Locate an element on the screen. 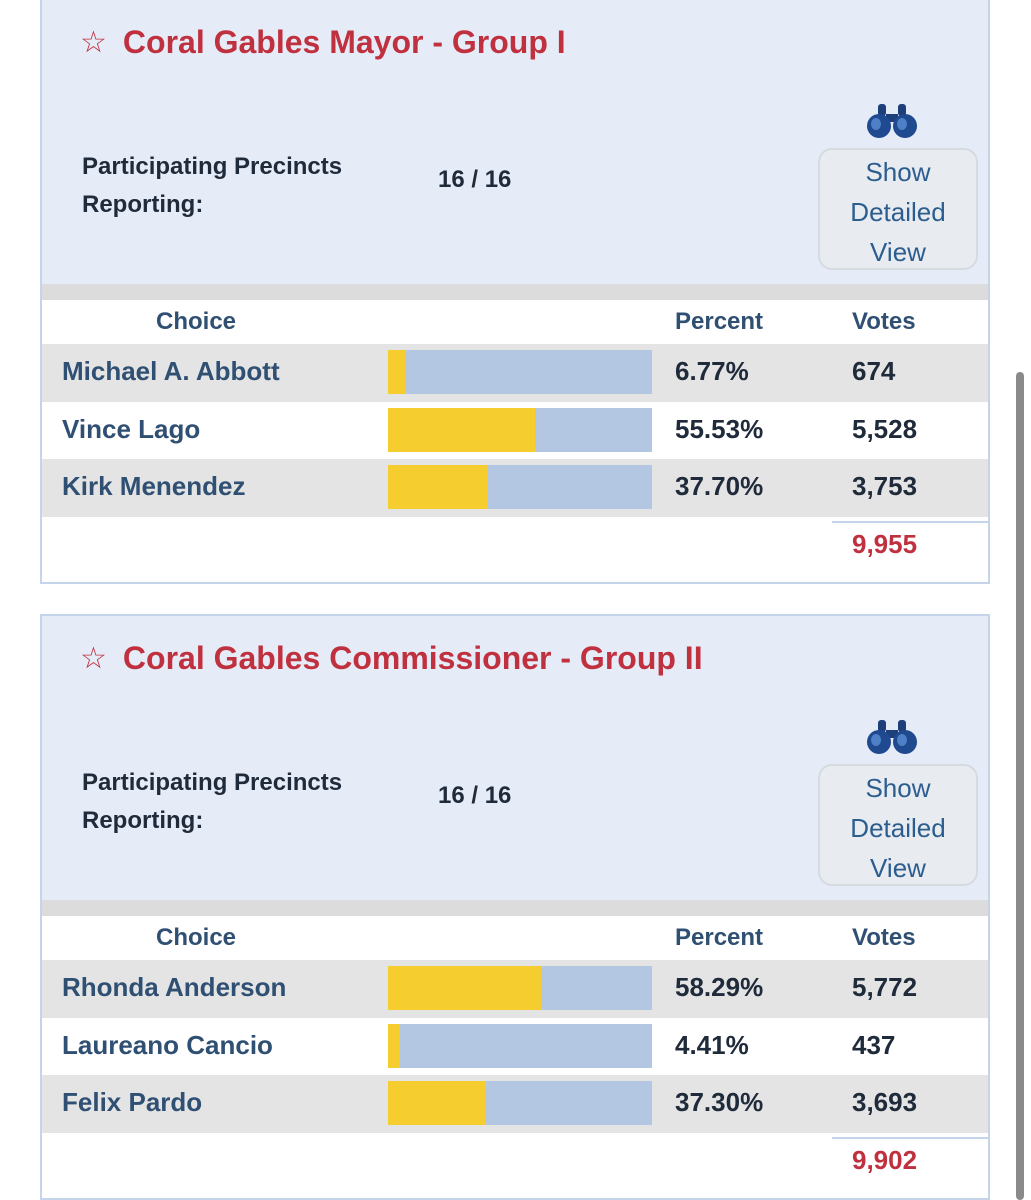 Image resolution: width=1031 pixels, height=1200 pixels. candidate-votes: 3,693 is located at coordinates (885, 1102).